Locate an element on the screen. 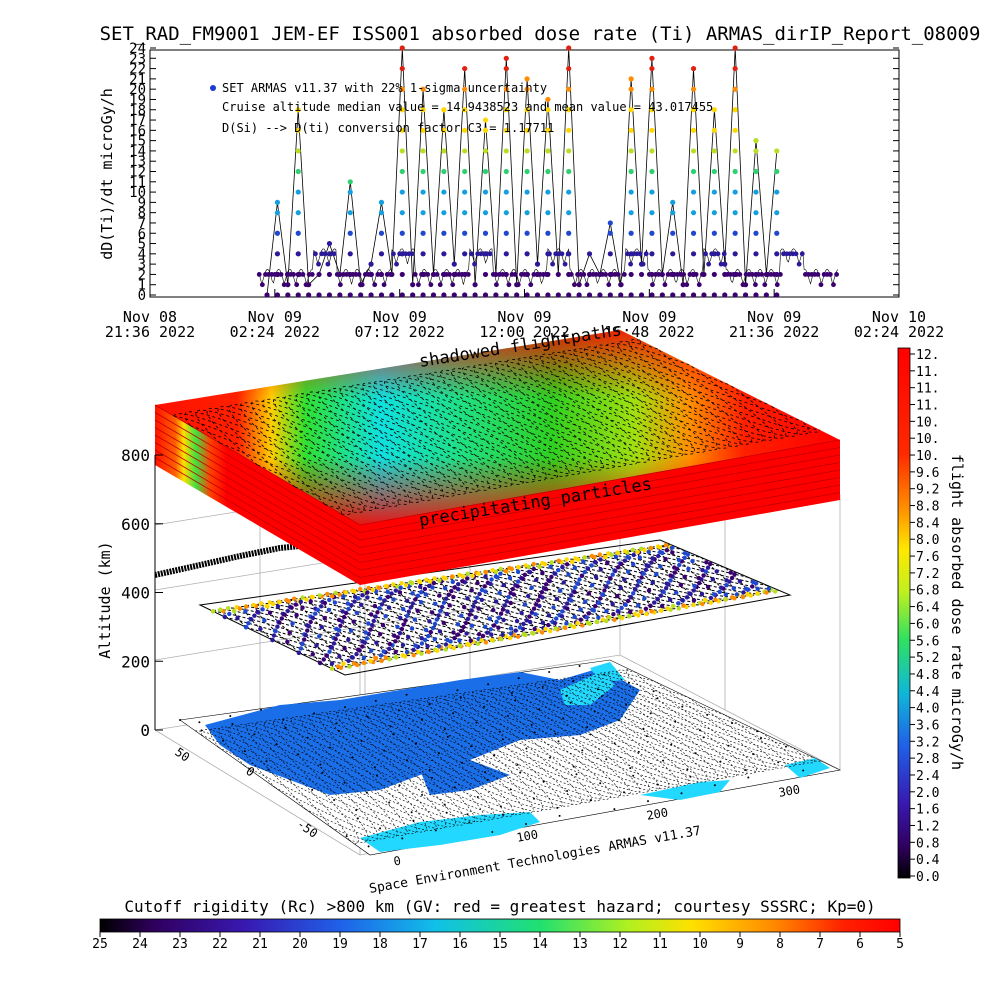 This screenshot has width=1000, height=1004. bottom-colorbar-tick-label: 10 is located at coordinates (700, 944).